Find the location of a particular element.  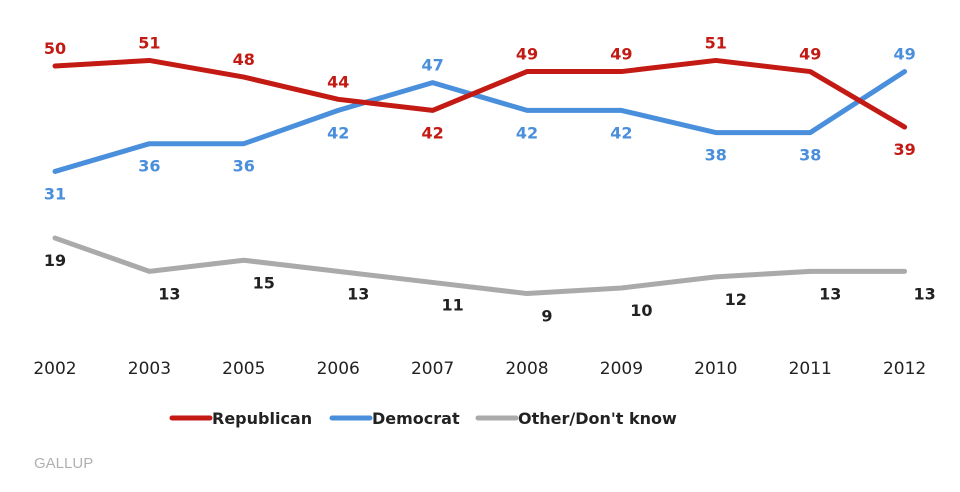

data-label: 48 is located at coordinates (244, 59).